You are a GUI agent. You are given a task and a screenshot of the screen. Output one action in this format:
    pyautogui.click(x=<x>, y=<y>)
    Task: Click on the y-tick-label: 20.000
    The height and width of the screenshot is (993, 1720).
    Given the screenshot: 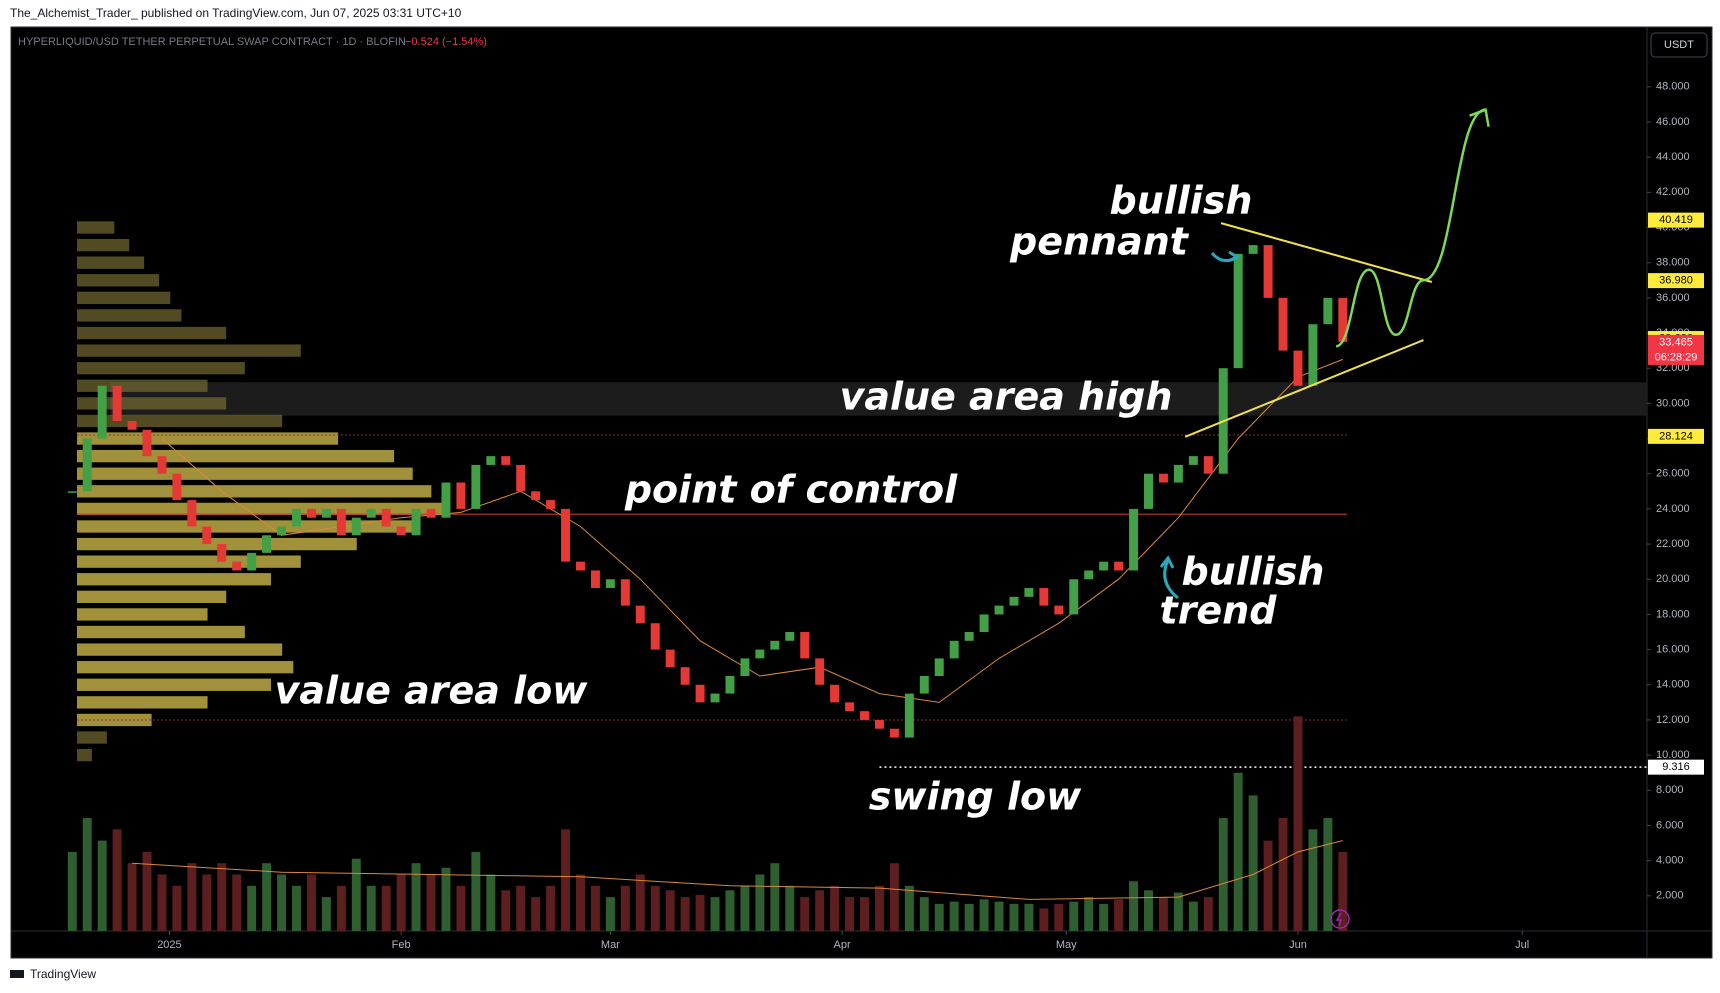 What is the action you would take?
    pyautogui.click(x=1673, y=579)
    